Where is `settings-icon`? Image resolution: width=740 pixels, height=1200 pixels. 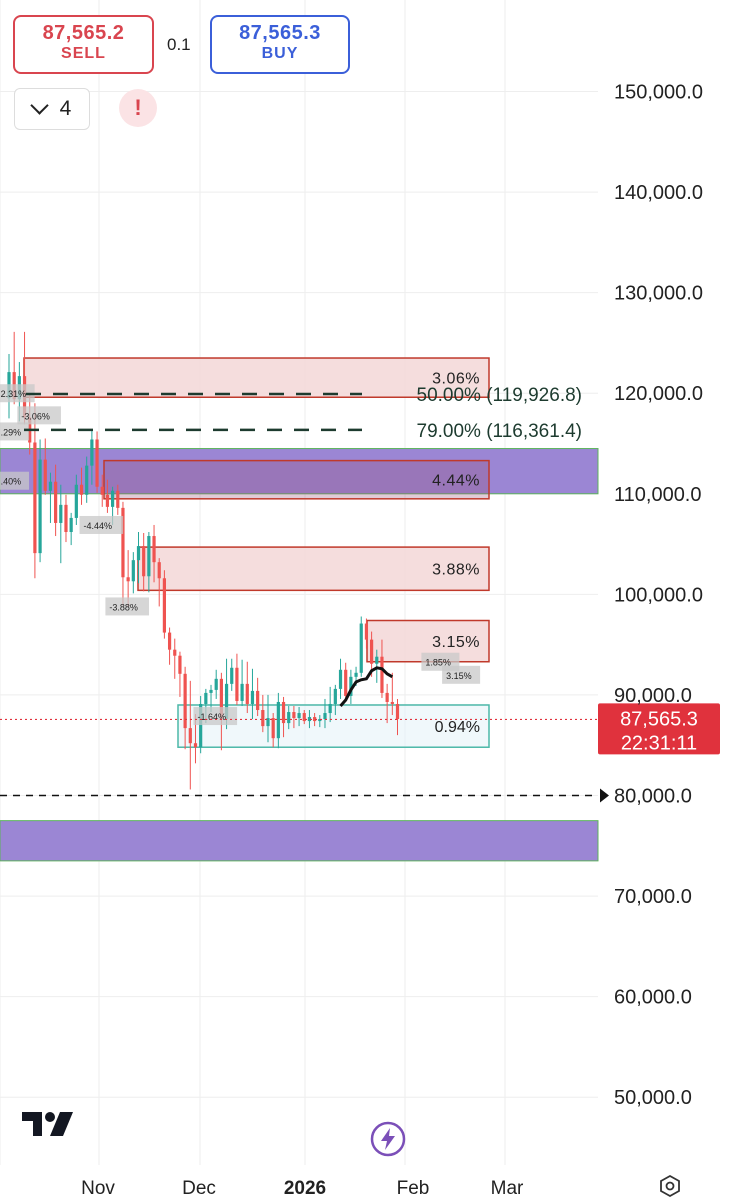
settings-icon is located at coordinates (670, 1186).